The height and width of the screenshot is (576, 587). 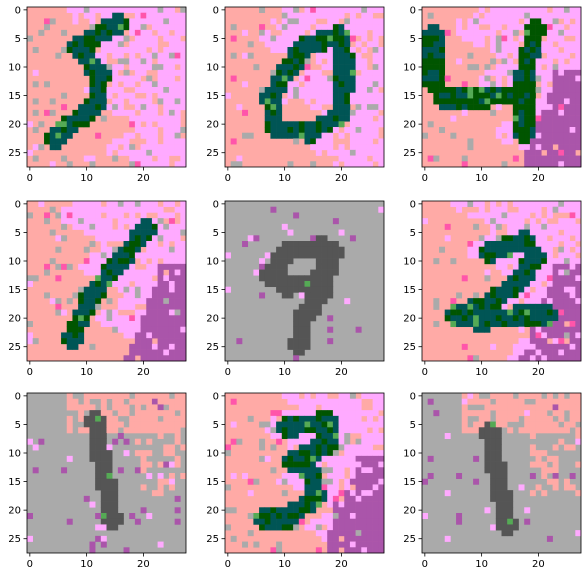 What do you see at coordinates (212, 482) in the screenshot?
I see `y-tick-label: 15` at bounding box center [212, 482].